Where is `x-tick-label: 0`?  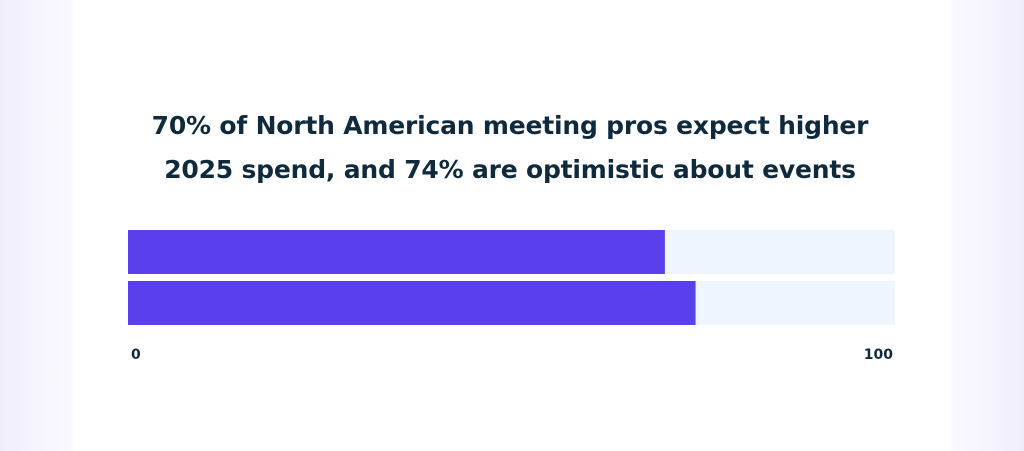
x-tick-label: 0 is located at coordinates (136, 355).